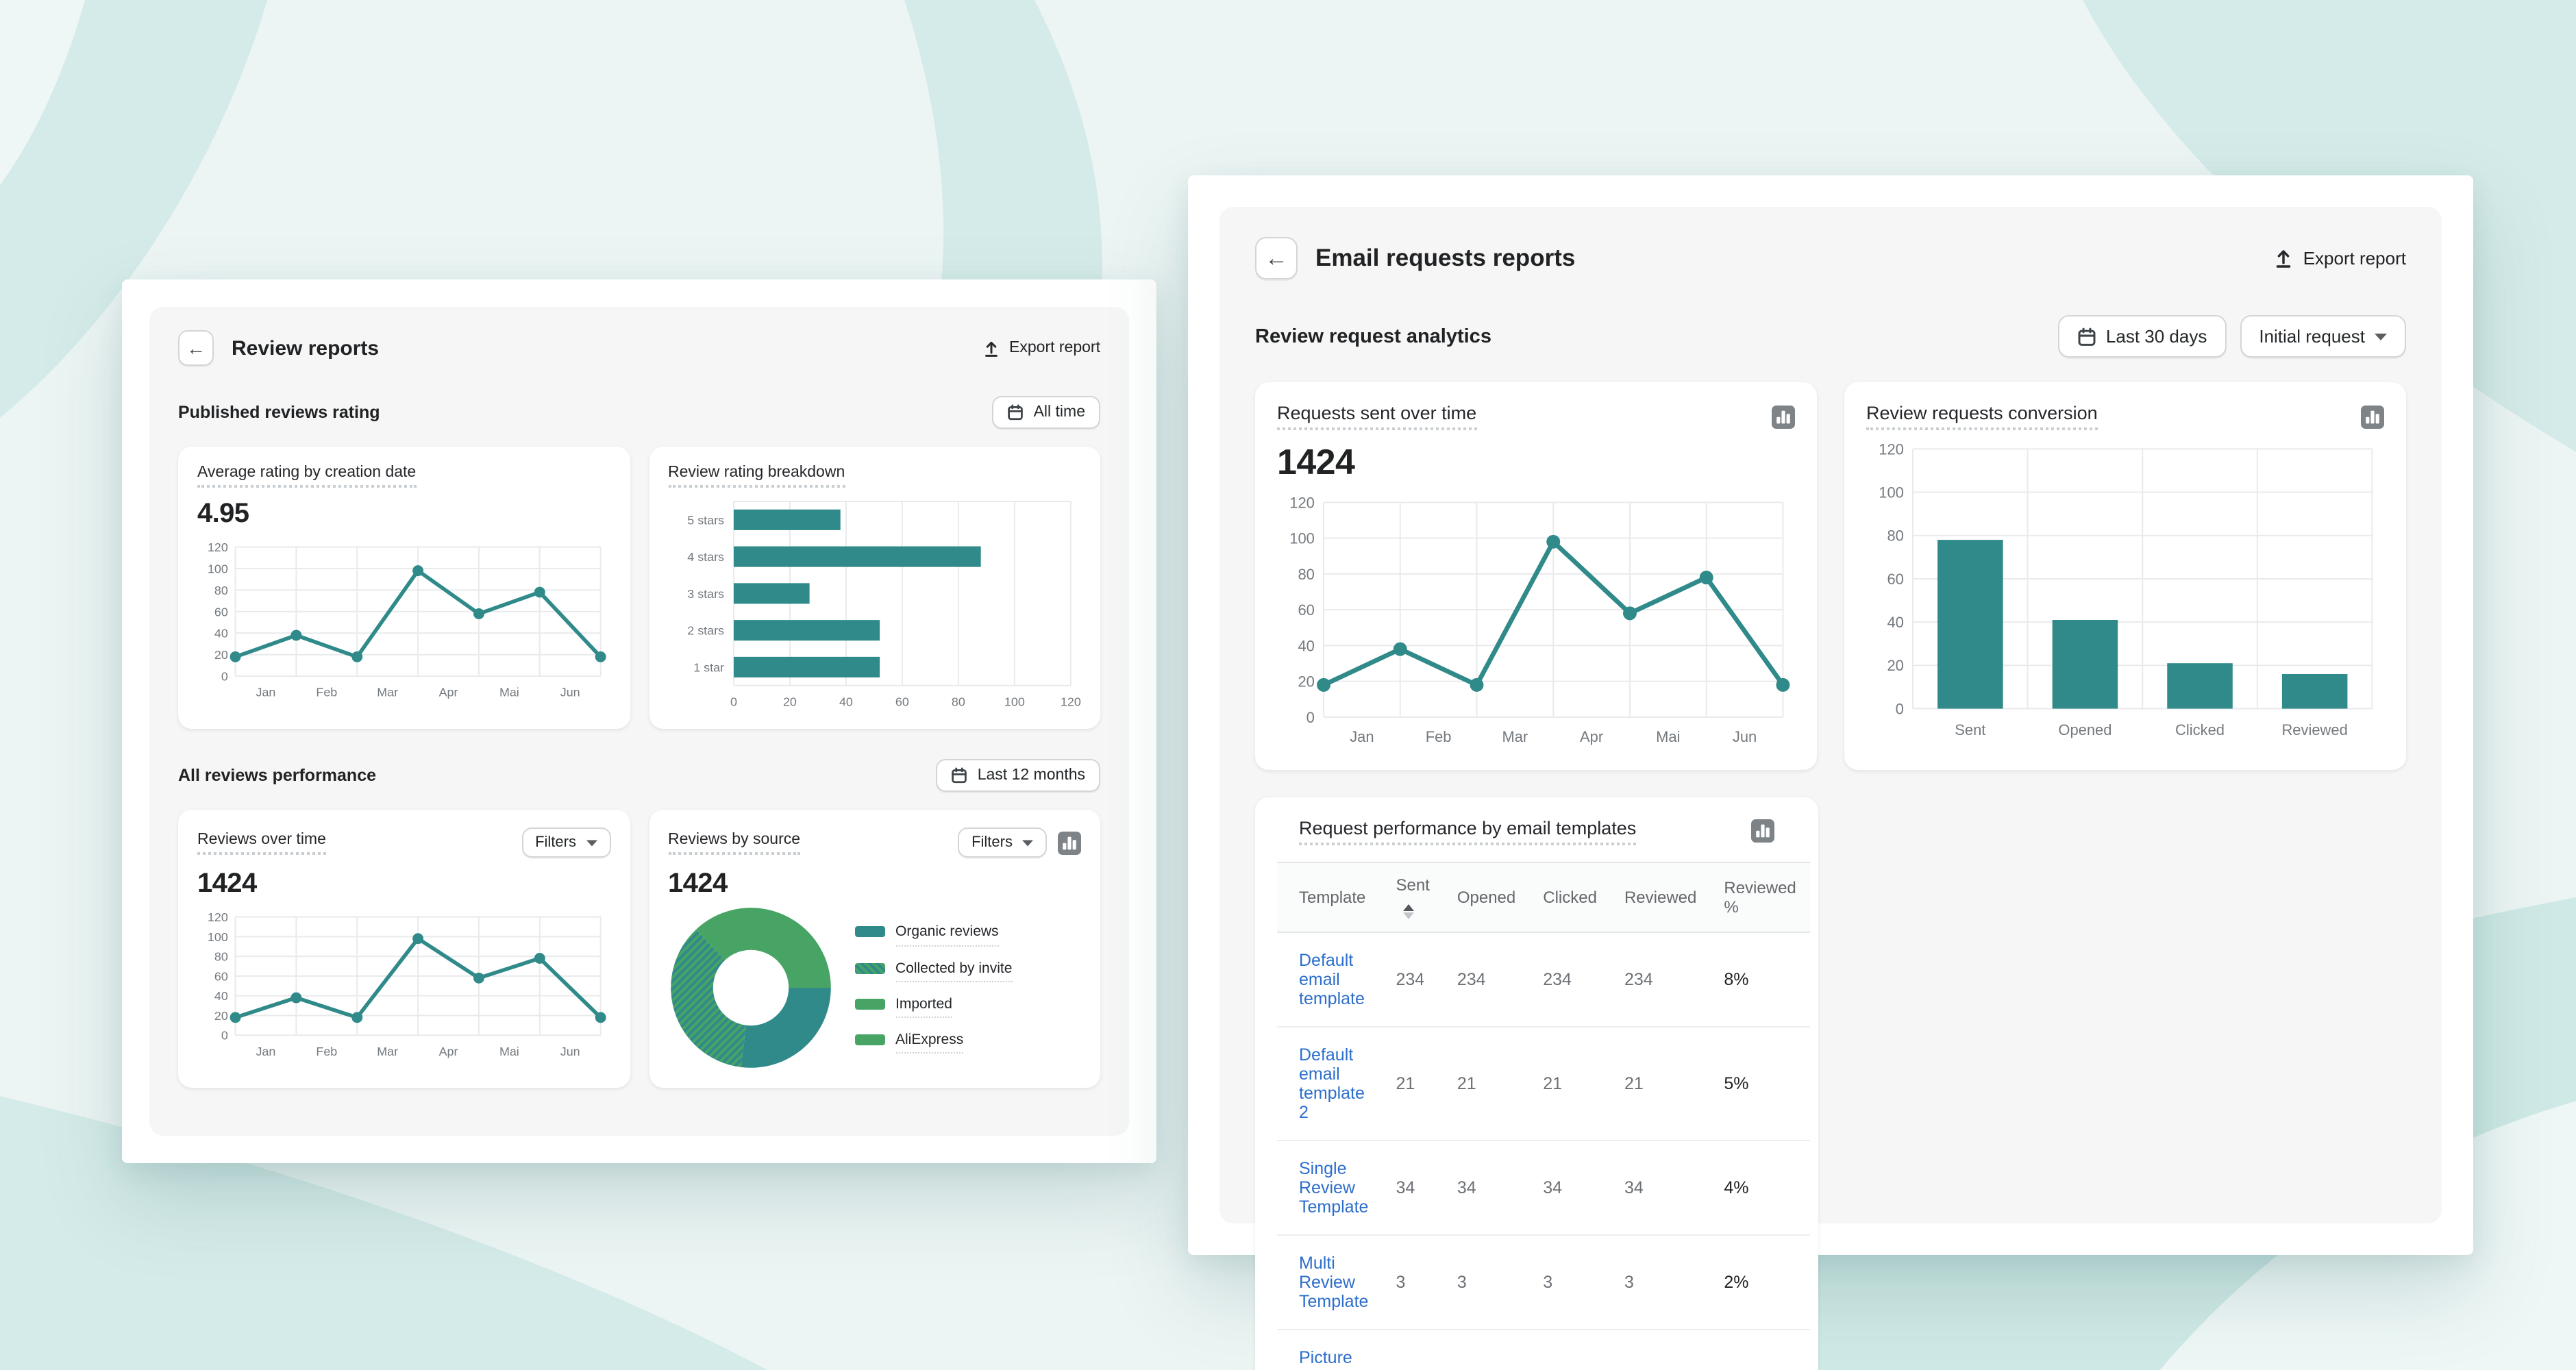  I want to click on svg-text: Reviewed, so click(2314, 729).